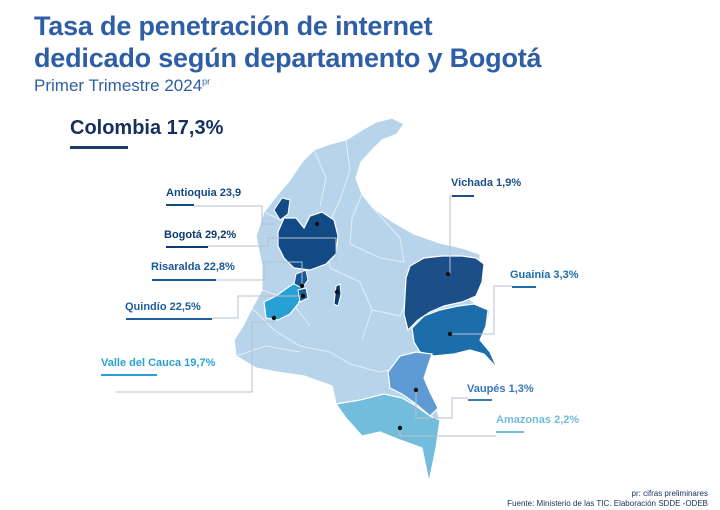 This screenshot has height=510, width=720. Describe the element at coordinates (510, 432) in the screenshot. I see `underline-amazonas` at that location.